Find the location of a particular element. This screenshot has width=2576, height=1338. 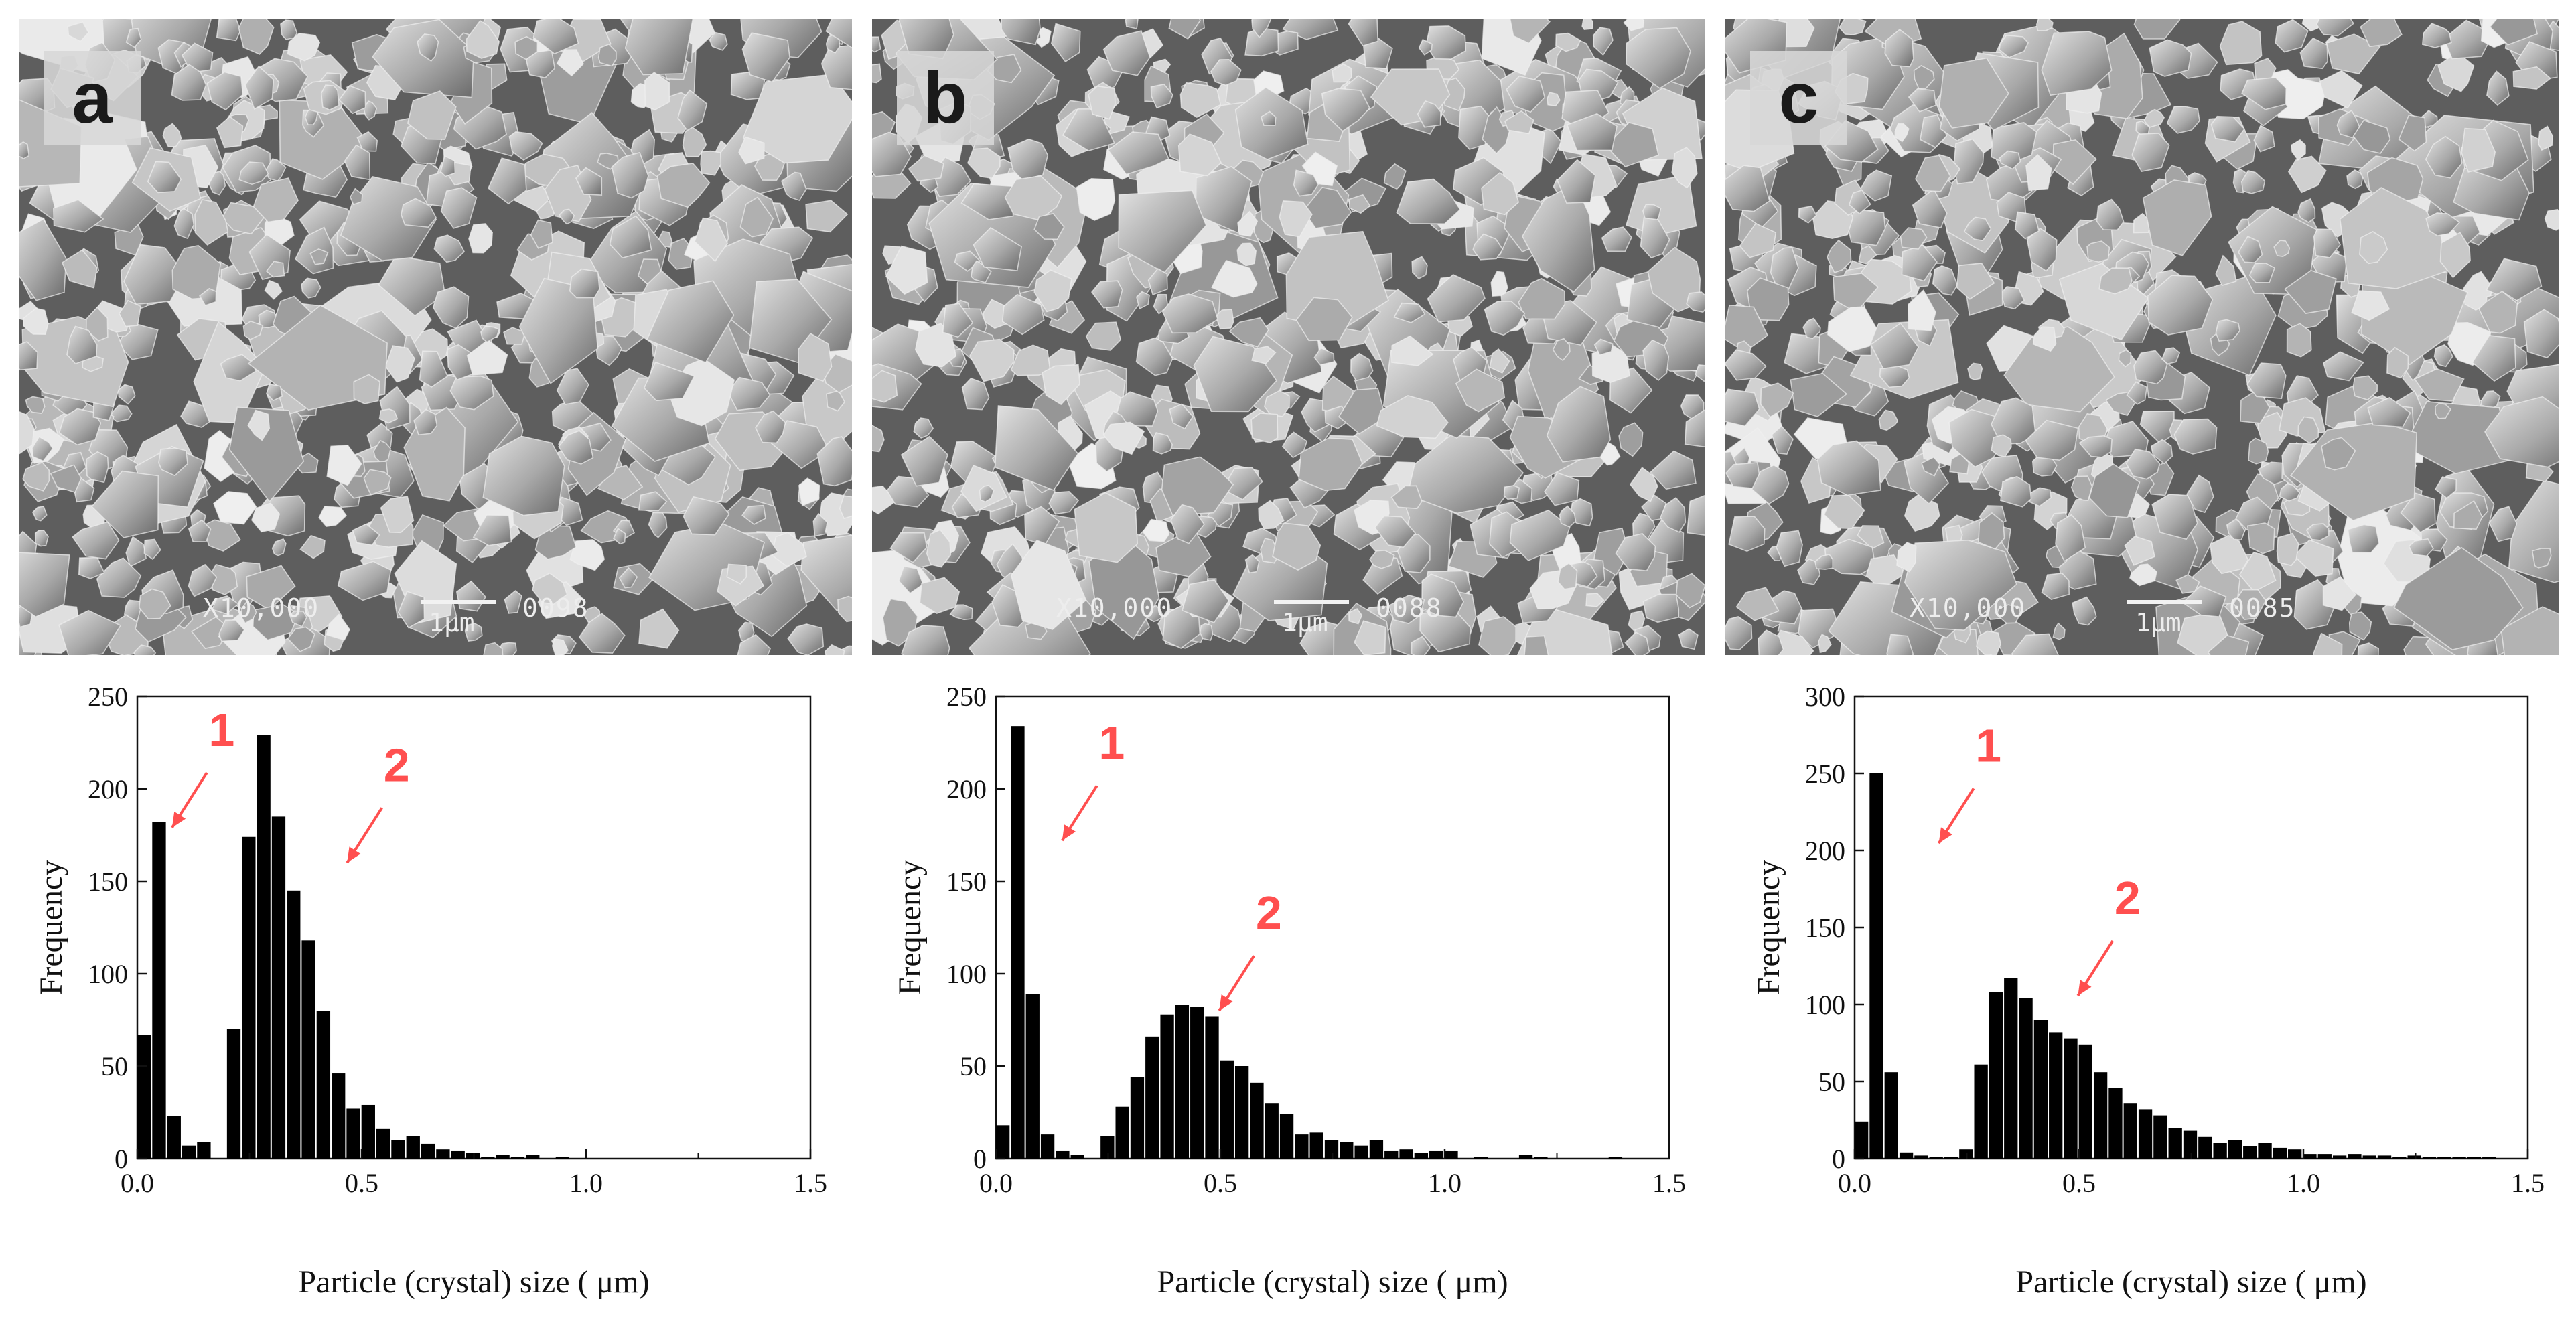

y-axis-title: Frequency is located at coordinates (910, 928).